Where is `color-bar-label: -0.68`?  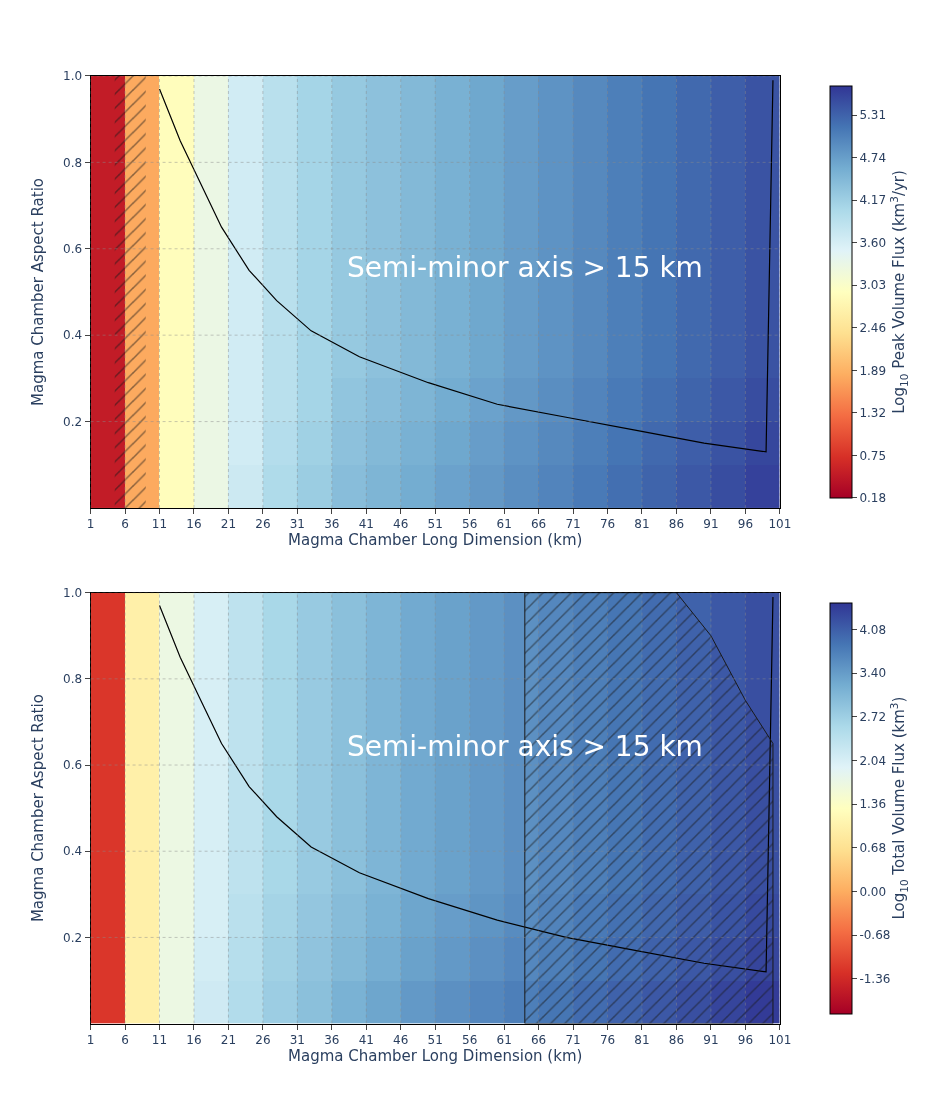
color-bar-label: -0.68 is located at coordinates (875, 935).